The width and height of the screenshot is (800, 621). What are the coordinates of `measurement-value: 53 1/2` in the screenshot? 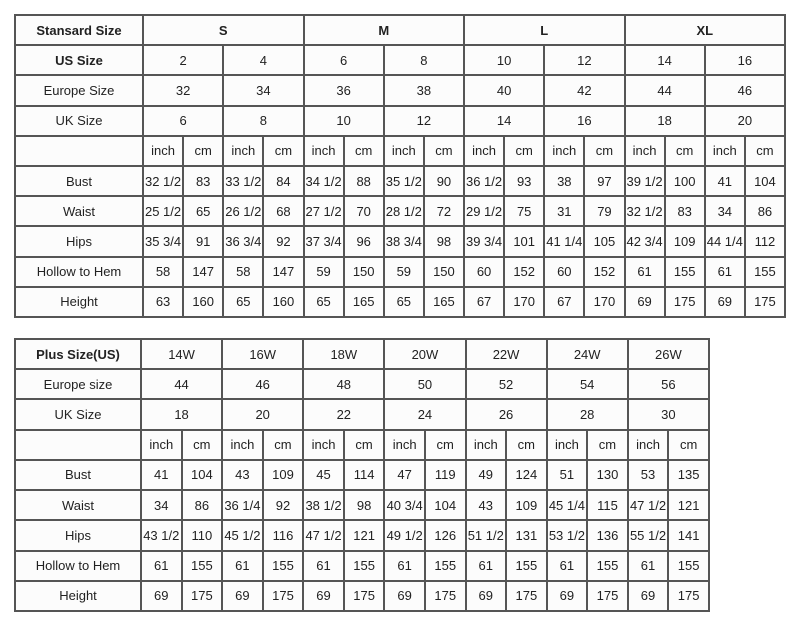 It's located at (567, 535).